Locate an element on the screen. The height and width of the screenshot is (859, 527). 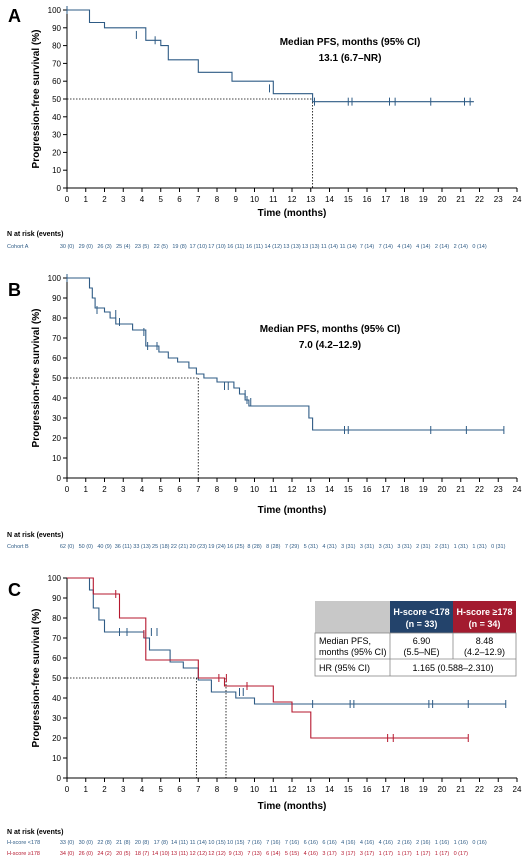
risk-row-label: Cohort B is located at coordinates (18, 547).